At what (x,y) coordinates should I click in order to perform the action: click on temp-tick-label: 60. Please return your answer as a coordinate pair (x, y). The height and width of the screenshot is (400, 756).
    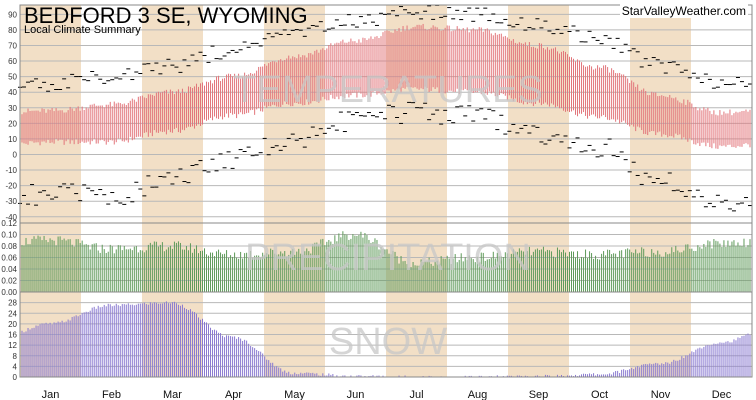
    Looking at the image, I should click on (12, 61).